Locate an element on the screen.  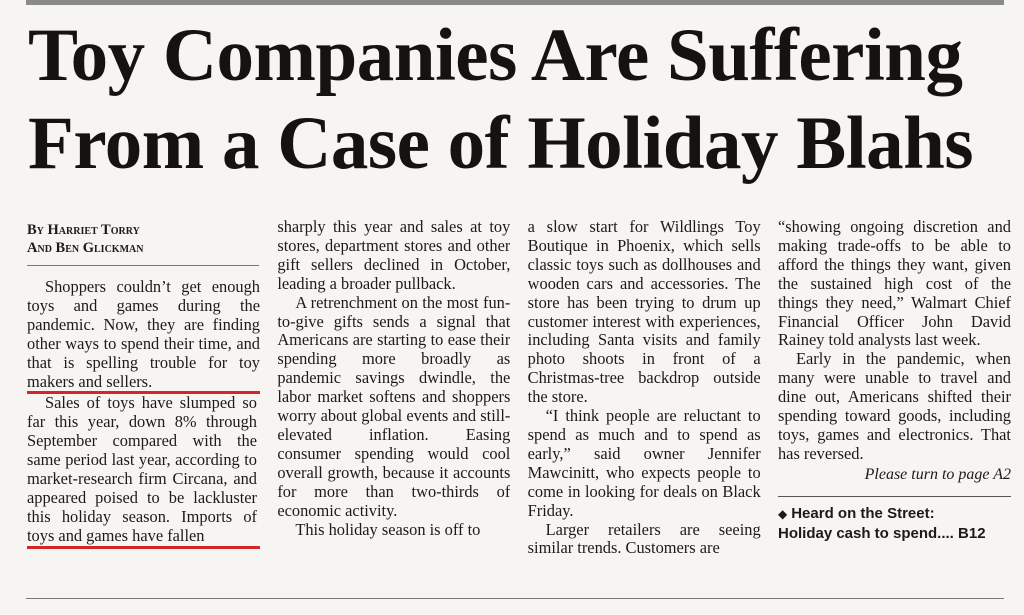
jump-line: Please turn to page A2 is located at coordinates (937, 474).